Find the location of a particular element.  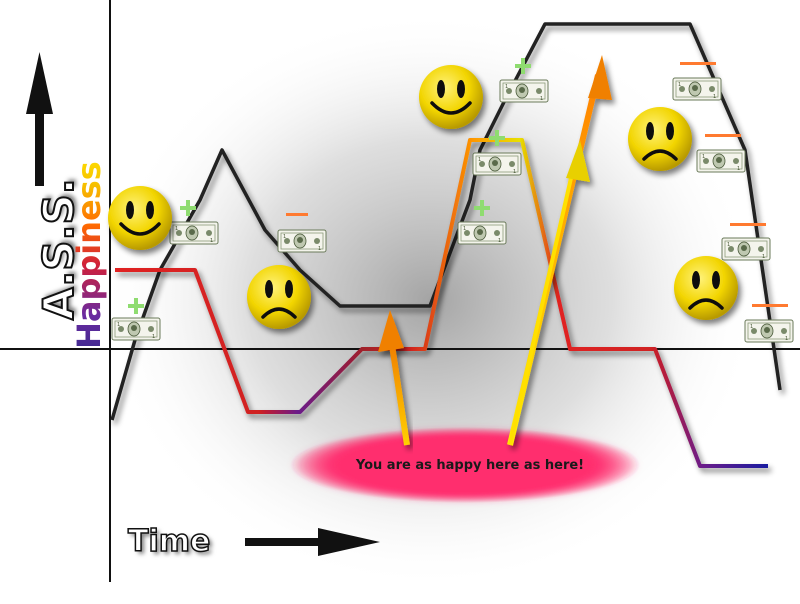

annotation-bubble is located at coordinates (465, 465).